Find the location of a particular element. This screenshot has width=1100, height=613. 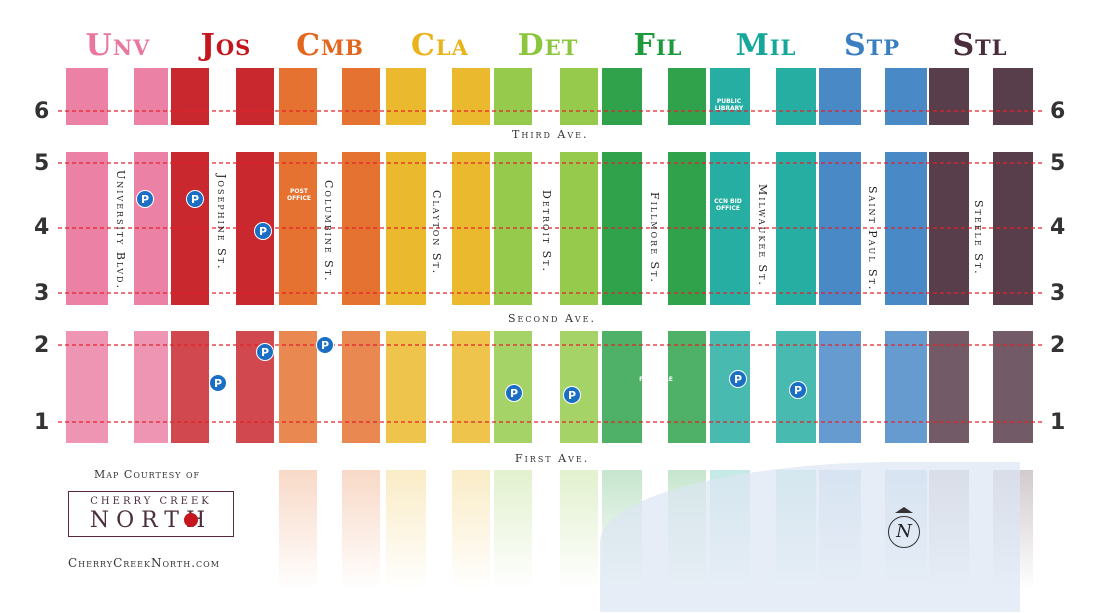

building-label-public-library: PUBLIC LIBRARY is located at coordinates (729, 105).